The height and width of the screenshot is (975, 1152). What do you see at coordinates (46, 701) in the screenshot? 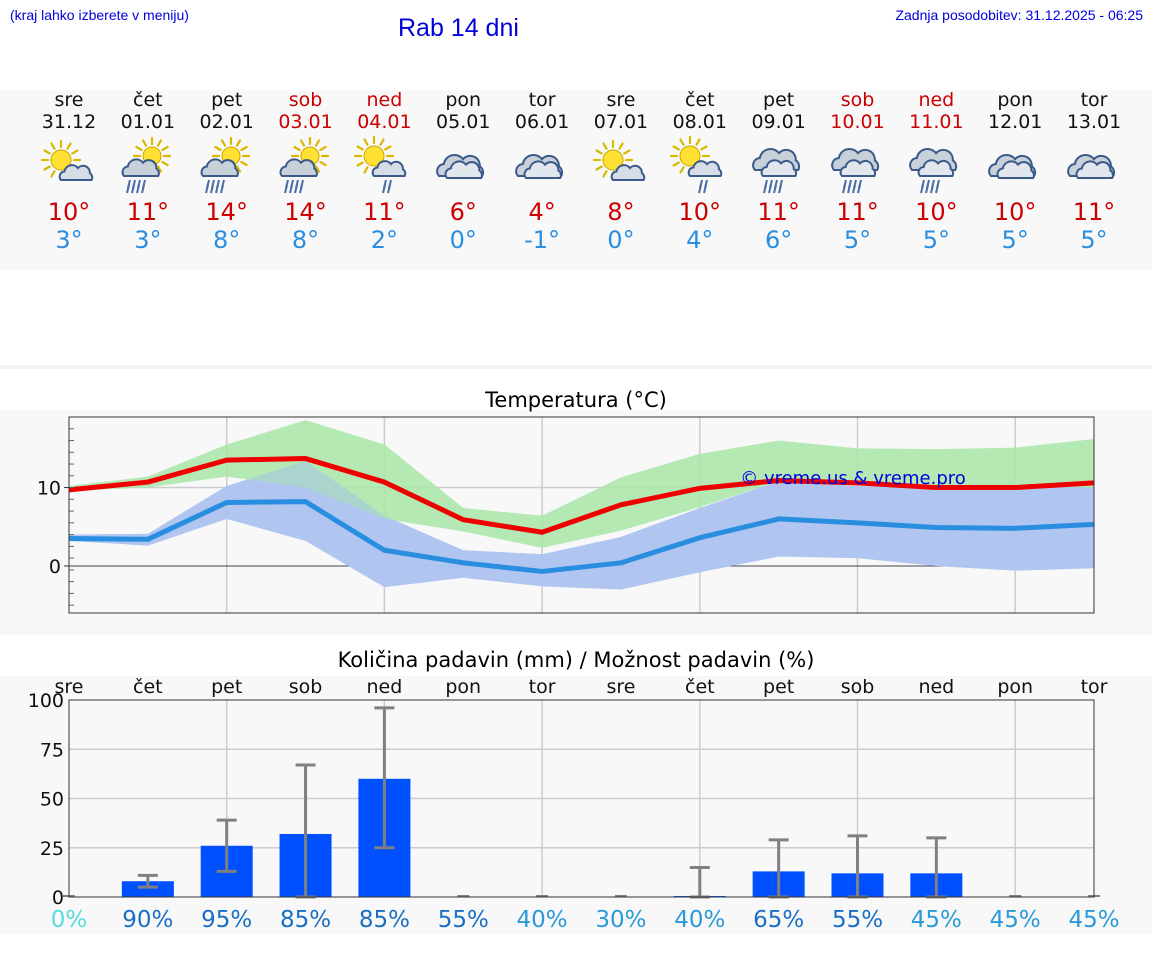
I see `y-tick-label: 100` at bounding box center [46, 701].